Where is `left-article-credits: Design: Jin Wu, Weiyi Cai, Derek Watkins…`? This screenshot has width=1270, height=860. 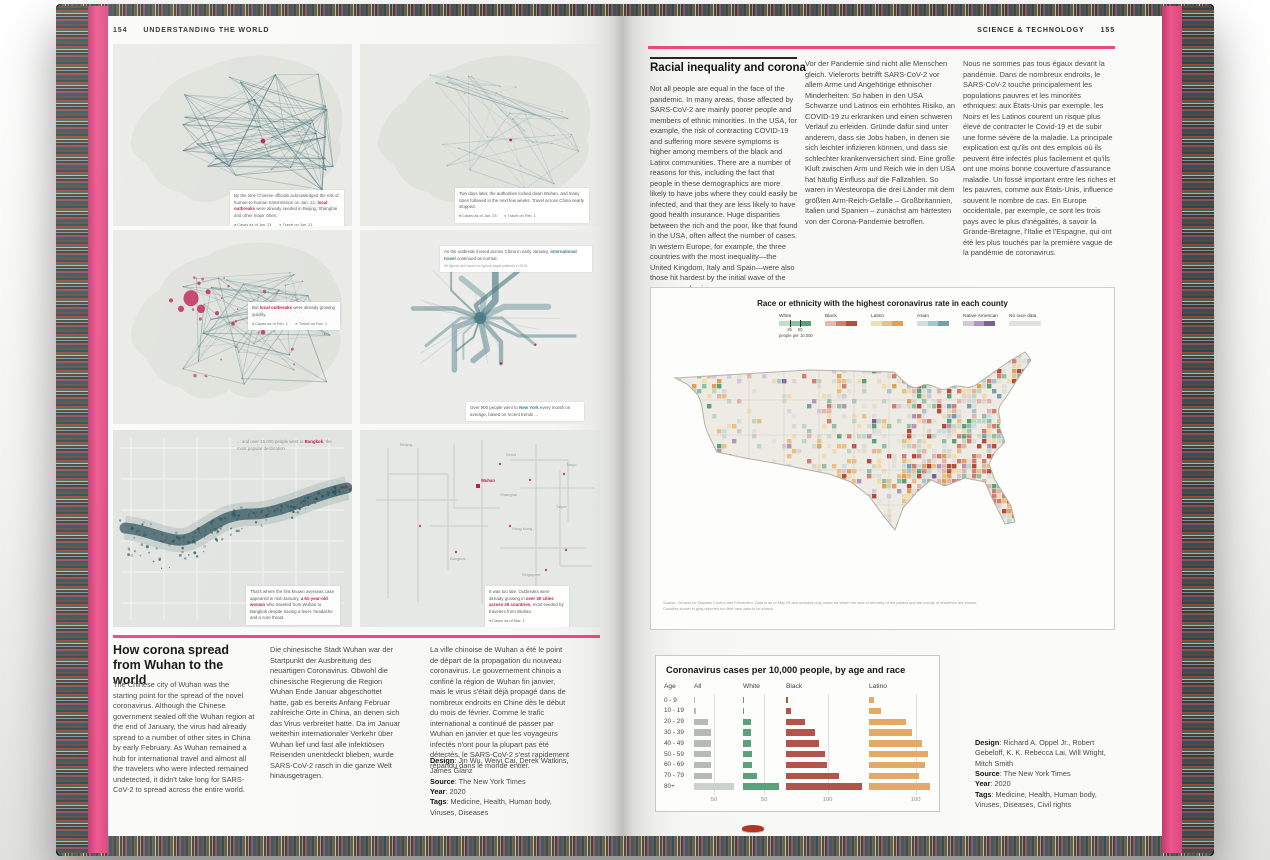
left-article-credits: Design: Jin Wu, Weiyi Cai, Derek Watkins… is located at coordinates (501, 787).